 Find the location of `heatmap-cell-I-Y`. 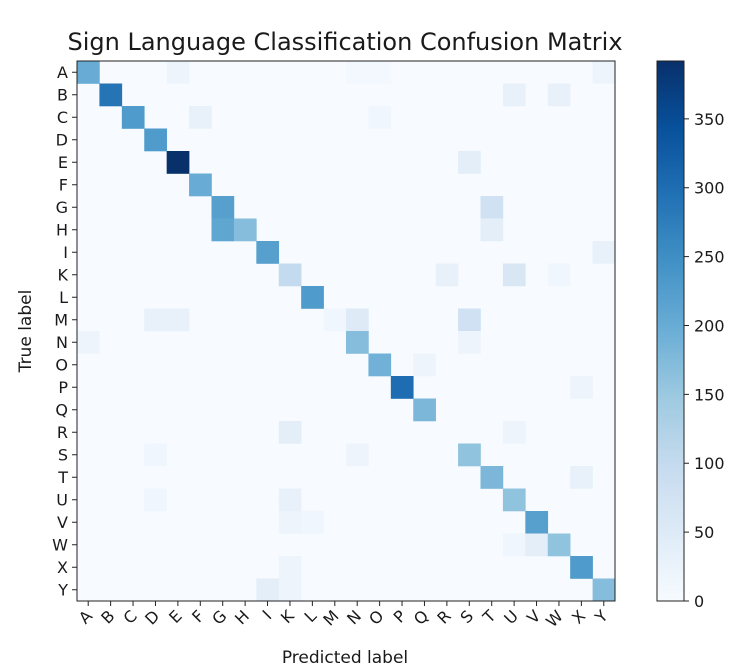

heatmap-cell-I-Y is located at coordinates (604, 252).